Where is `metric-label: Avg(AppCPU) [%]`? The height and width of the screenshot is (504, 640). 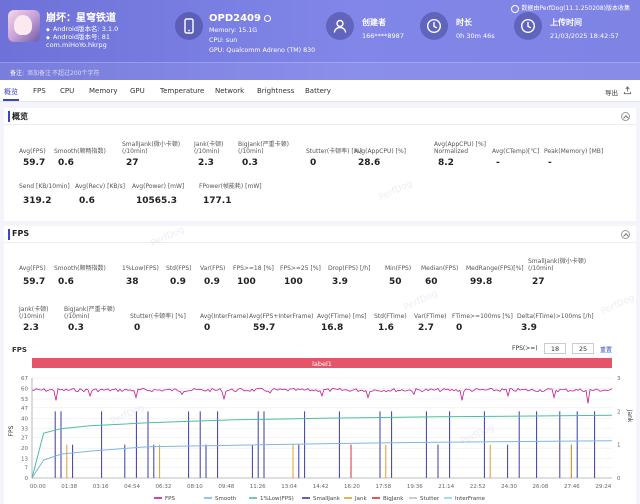
metric-label: Avg(AppCPU) [%] is located at coordinates (380, 151).